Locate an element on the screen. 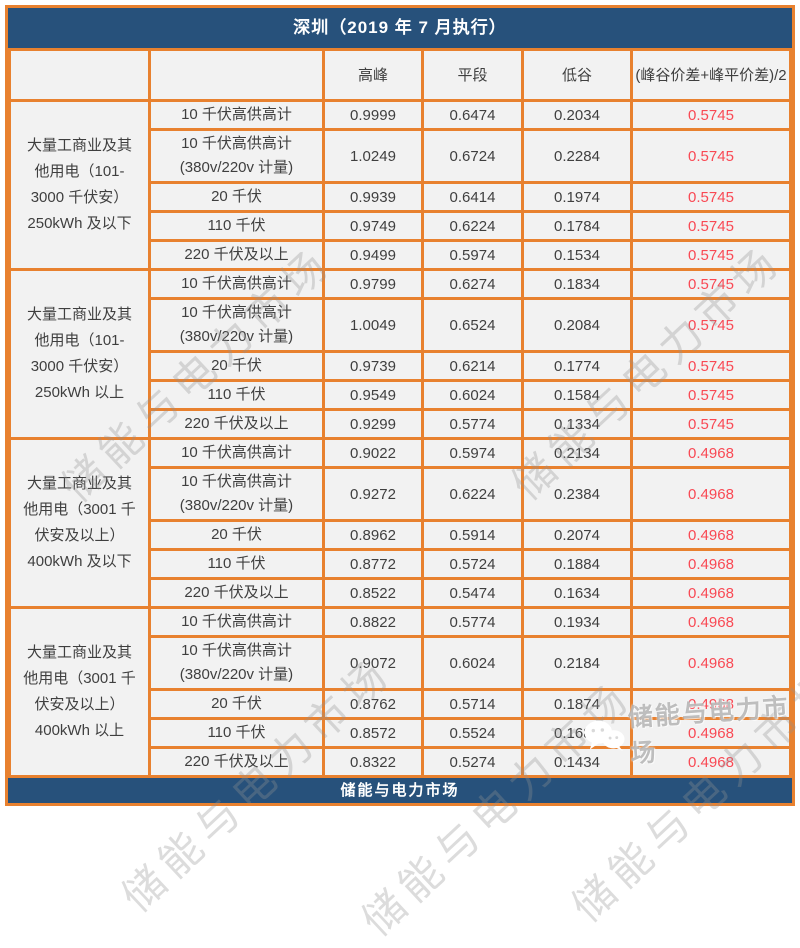 The width and height of the screenshot is (800, 948). valley-value: 0.1974 is located at coordinates (577, 197).